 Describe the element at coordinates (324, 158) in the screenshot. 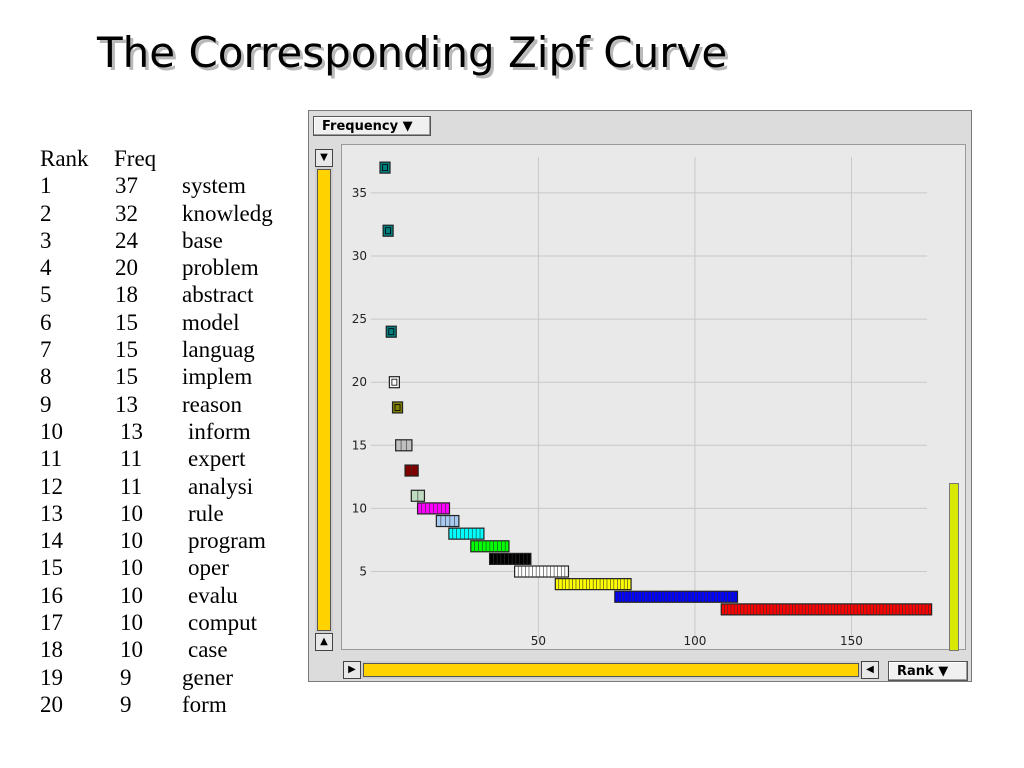

I see `scroll-up-arrow-icon: ▼` at that location.